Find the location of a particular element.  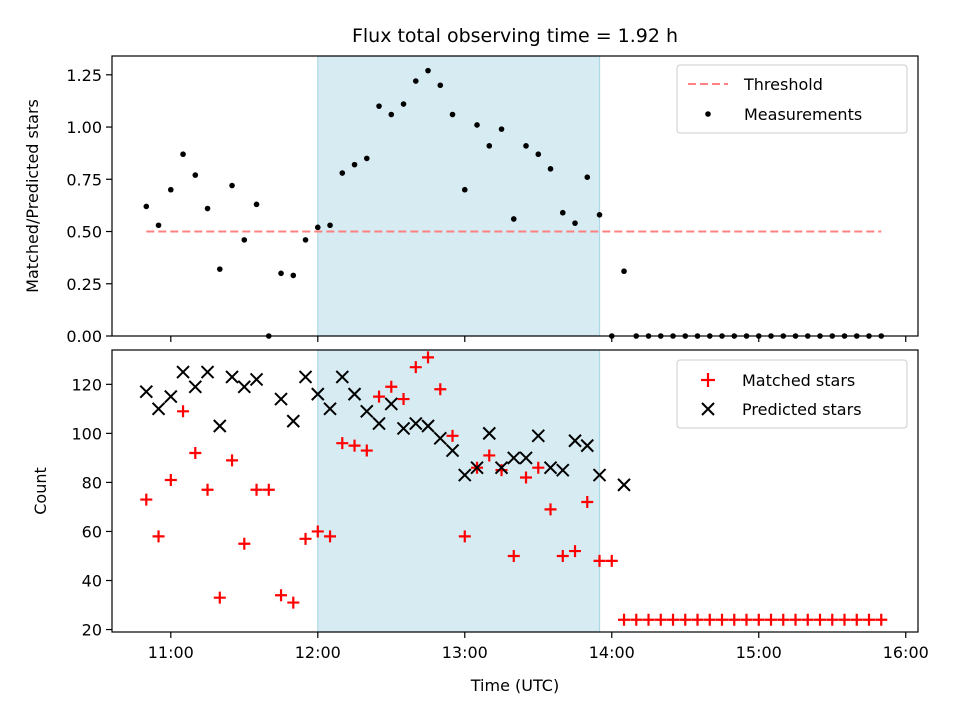

x-tick-label-3: 14:00 is located at coordinates (612, 652).